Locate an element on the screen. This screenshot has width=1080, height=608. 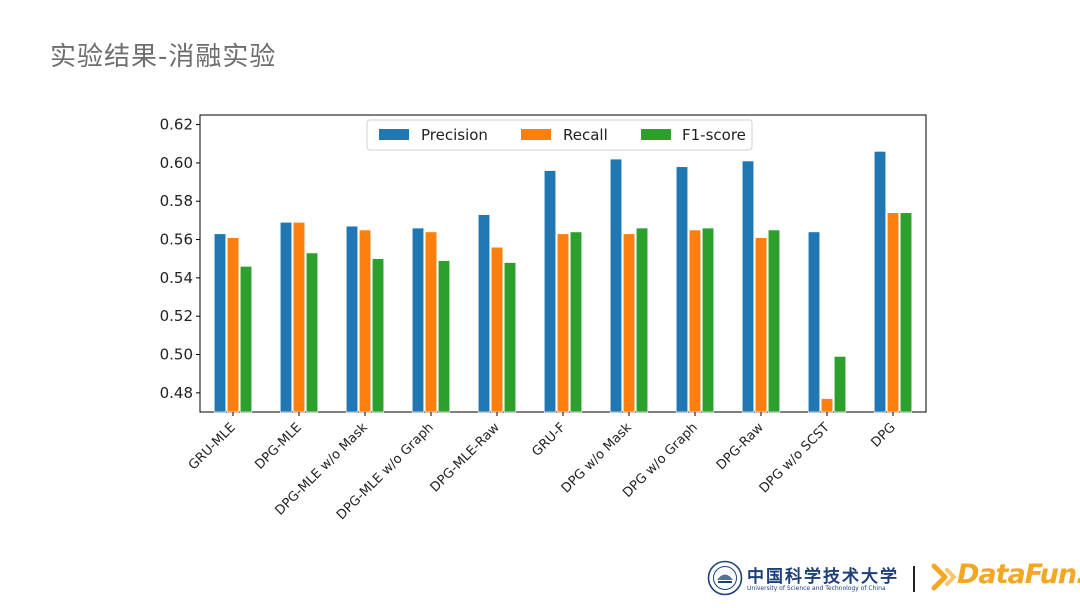
x-tick-label: GRU-F is located at coordinates (548, 439).